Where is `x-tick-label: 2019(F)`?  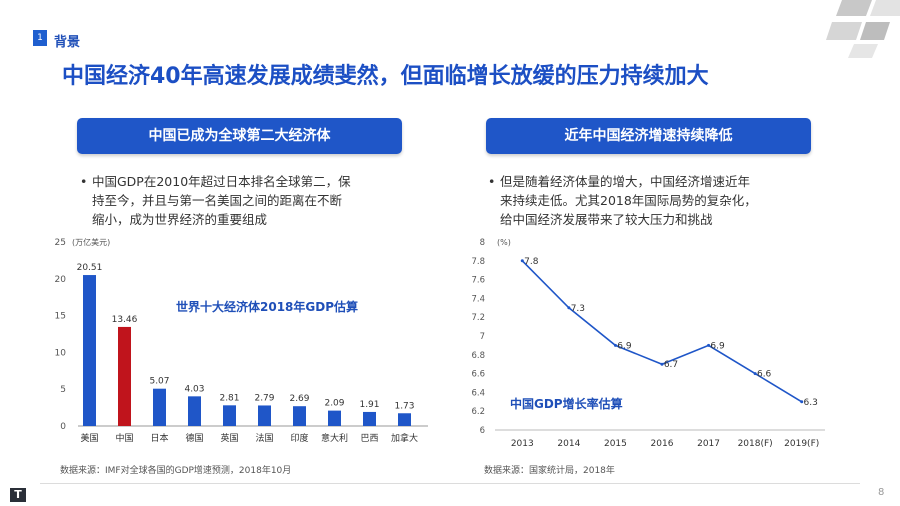
x-tick-label: 2019(F) is located at coordinates (801, 444).